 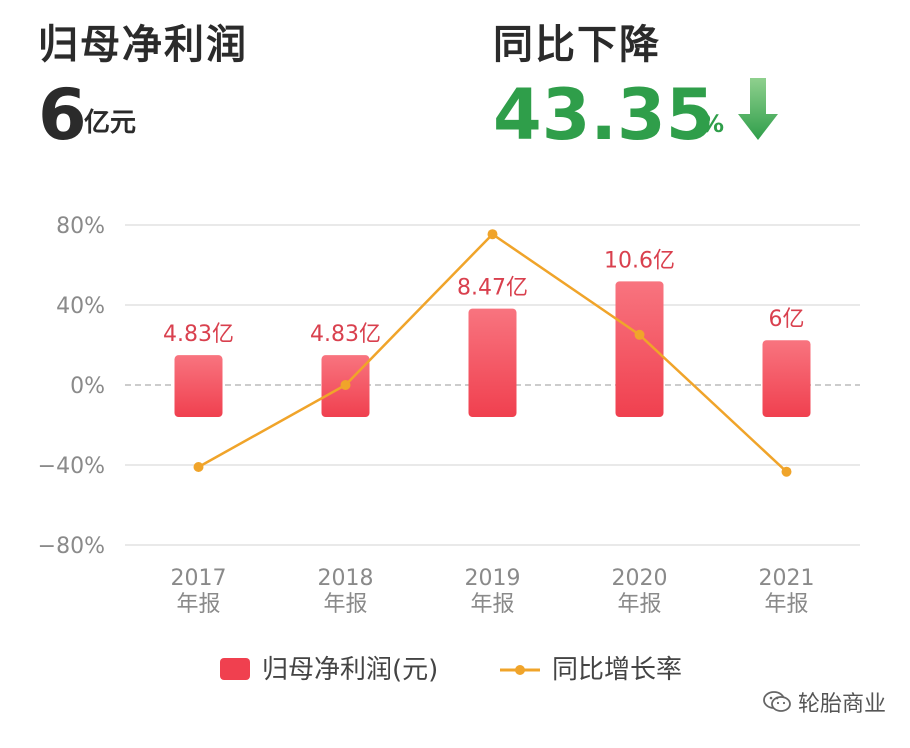 I want to click on yoy-change-unit: %, so click(x=712, y=124).